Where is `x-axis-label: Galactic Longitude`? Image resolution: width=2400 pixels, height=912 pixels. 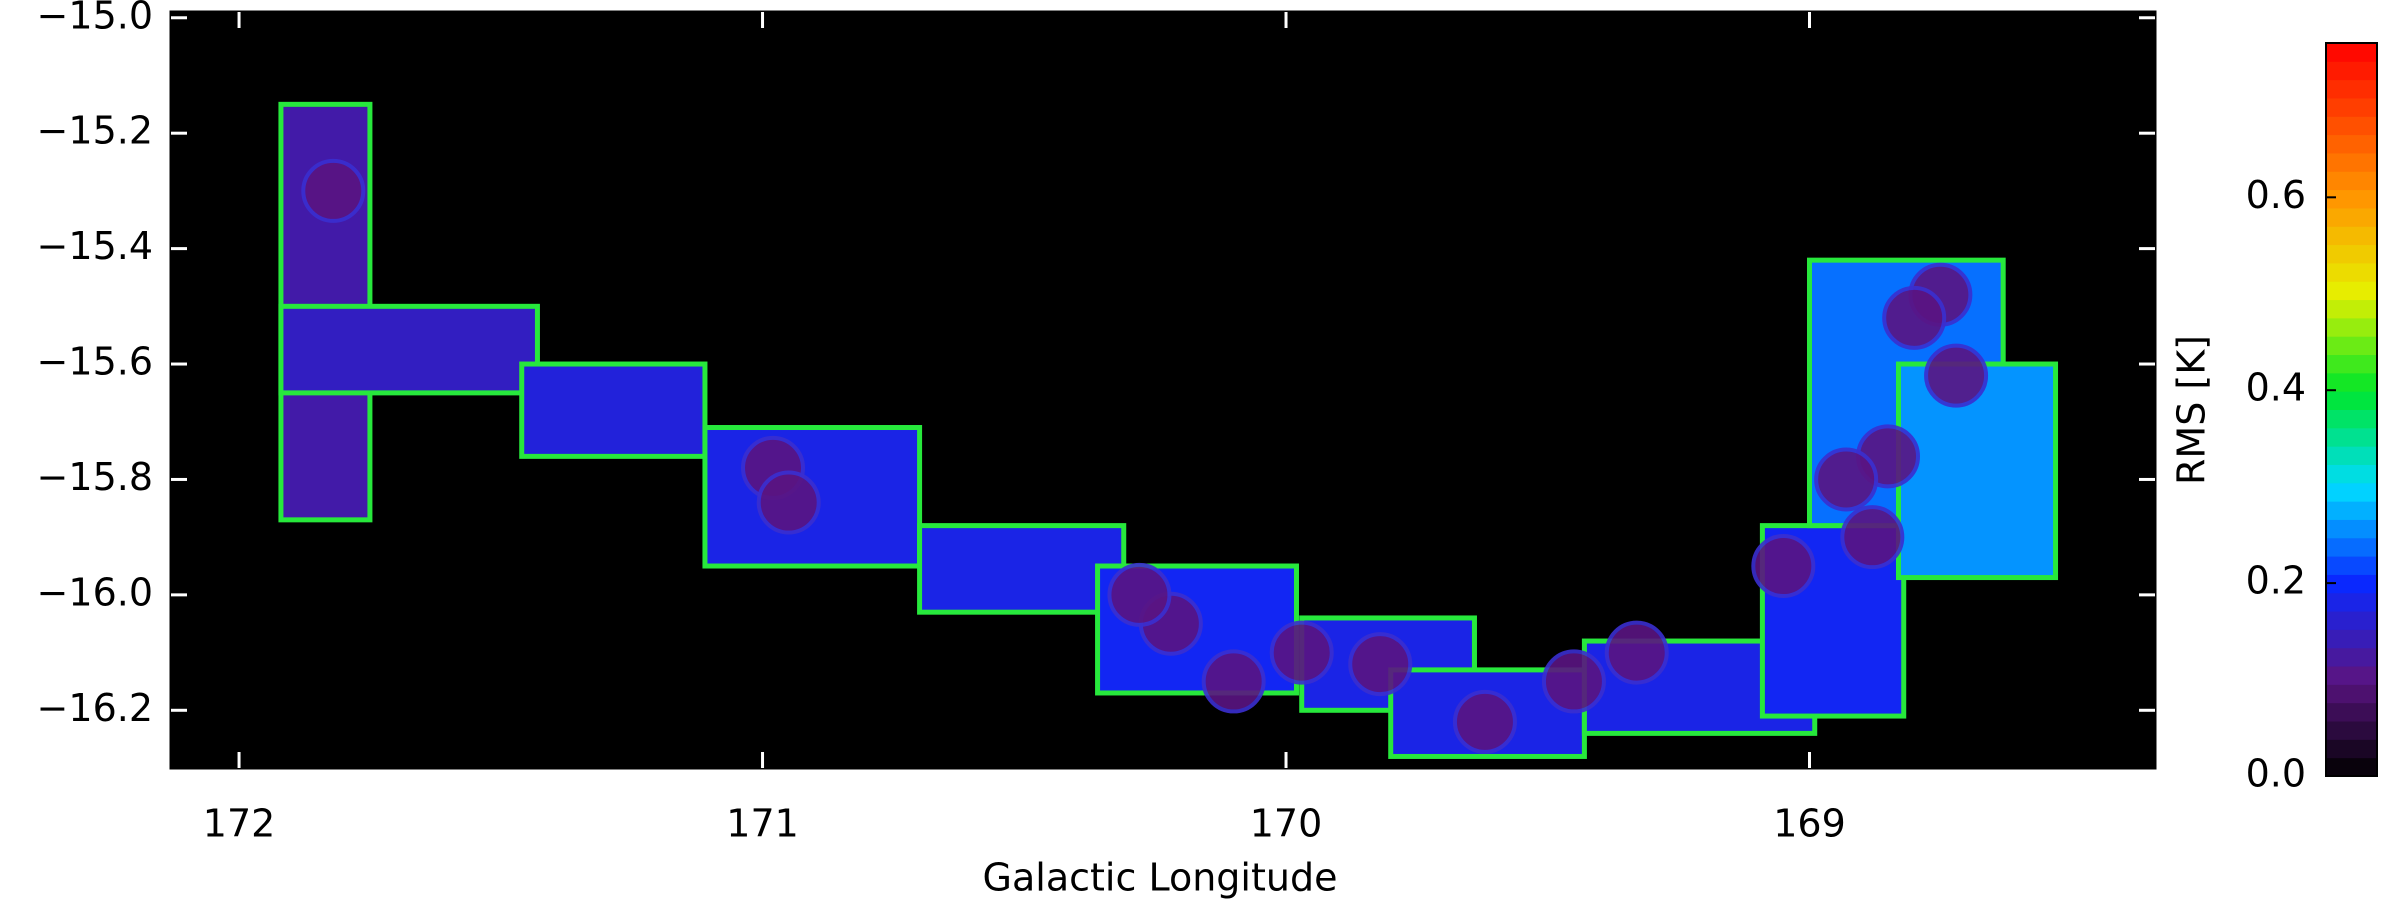 x-axis-label: Galactic Longitude is located at coordinates (1160, 878).